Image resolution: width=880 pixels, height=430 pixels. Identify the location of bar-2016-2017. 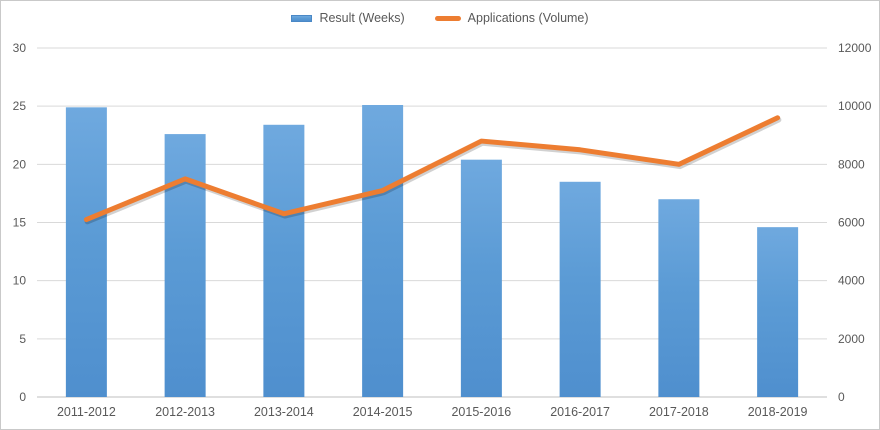
(580, 289).